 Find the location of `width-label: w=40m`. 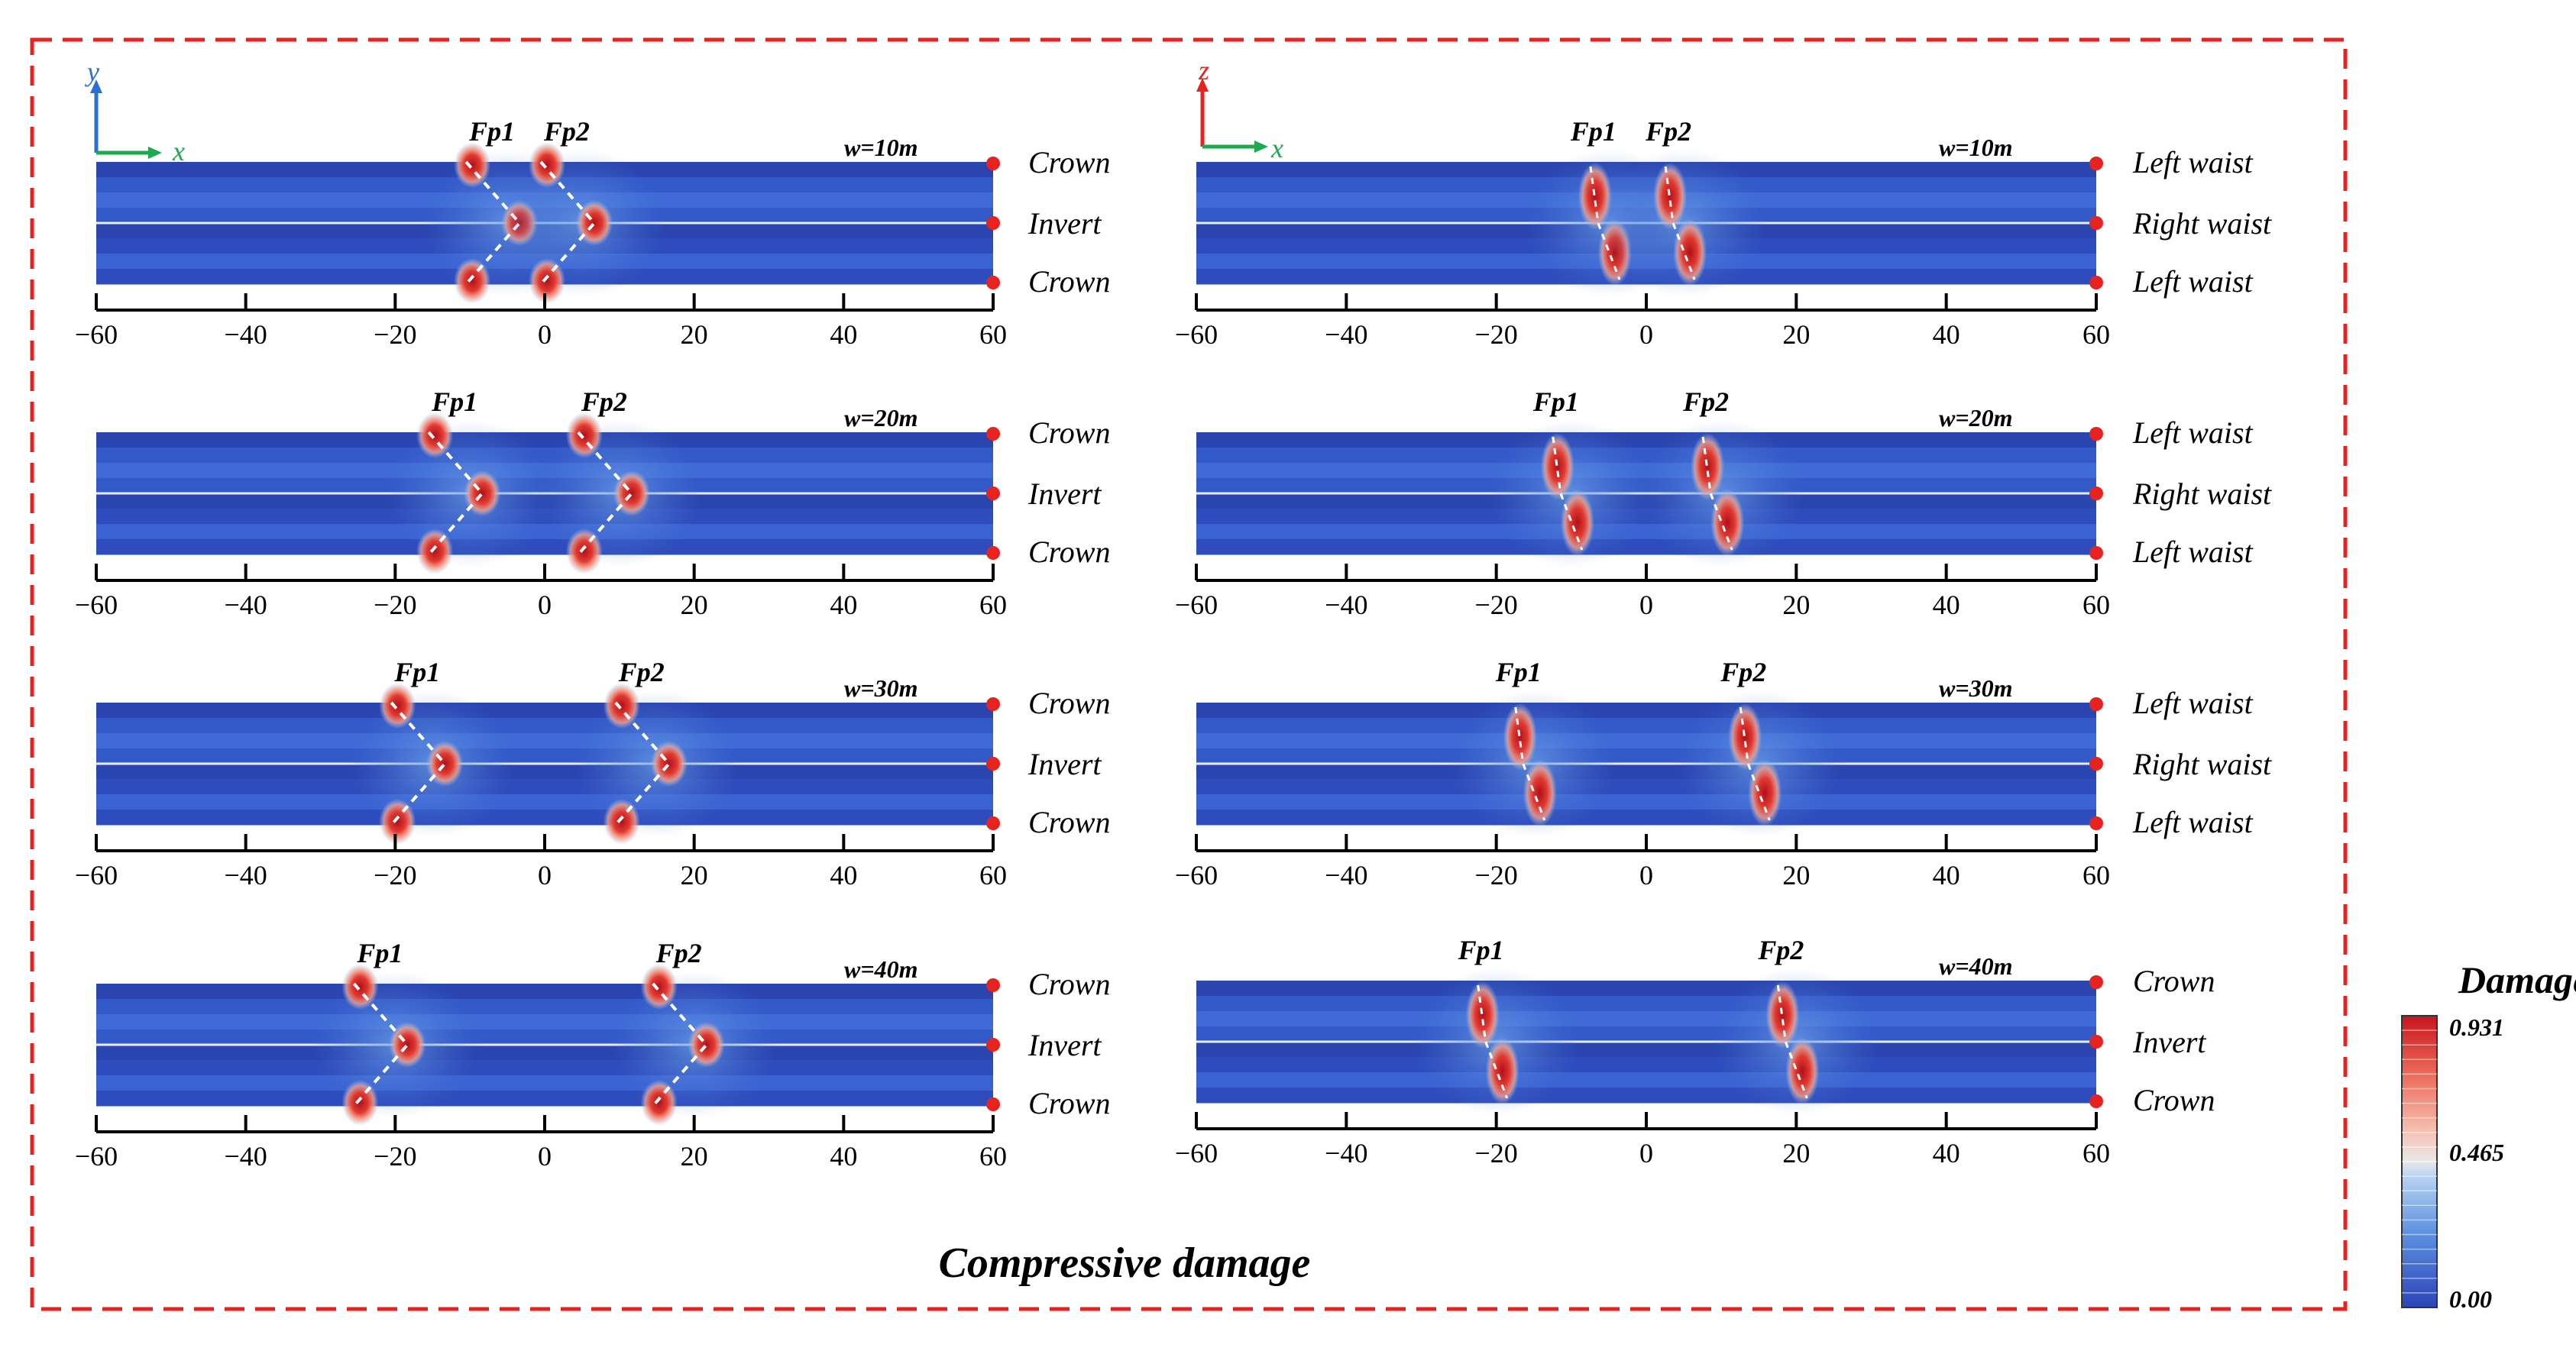

width-label: w=40m is located at coordinates (880, 969).